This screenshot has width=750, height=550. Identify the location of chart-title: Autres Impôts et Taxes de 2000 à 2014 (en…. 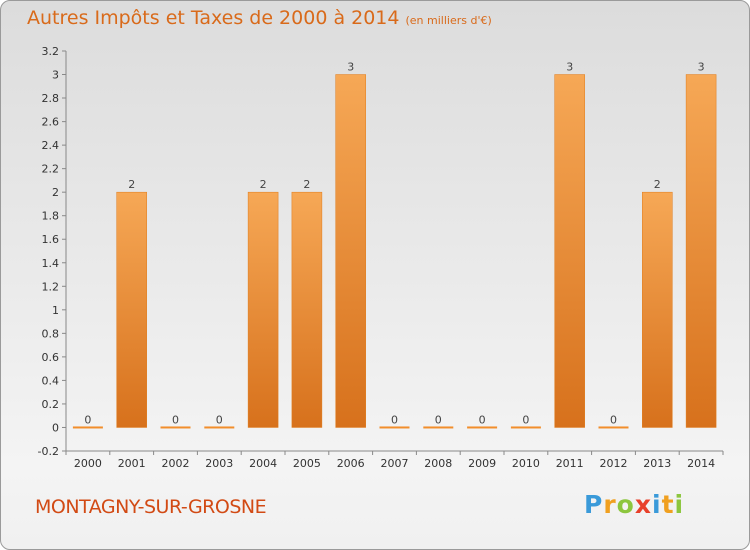
(259, 18).